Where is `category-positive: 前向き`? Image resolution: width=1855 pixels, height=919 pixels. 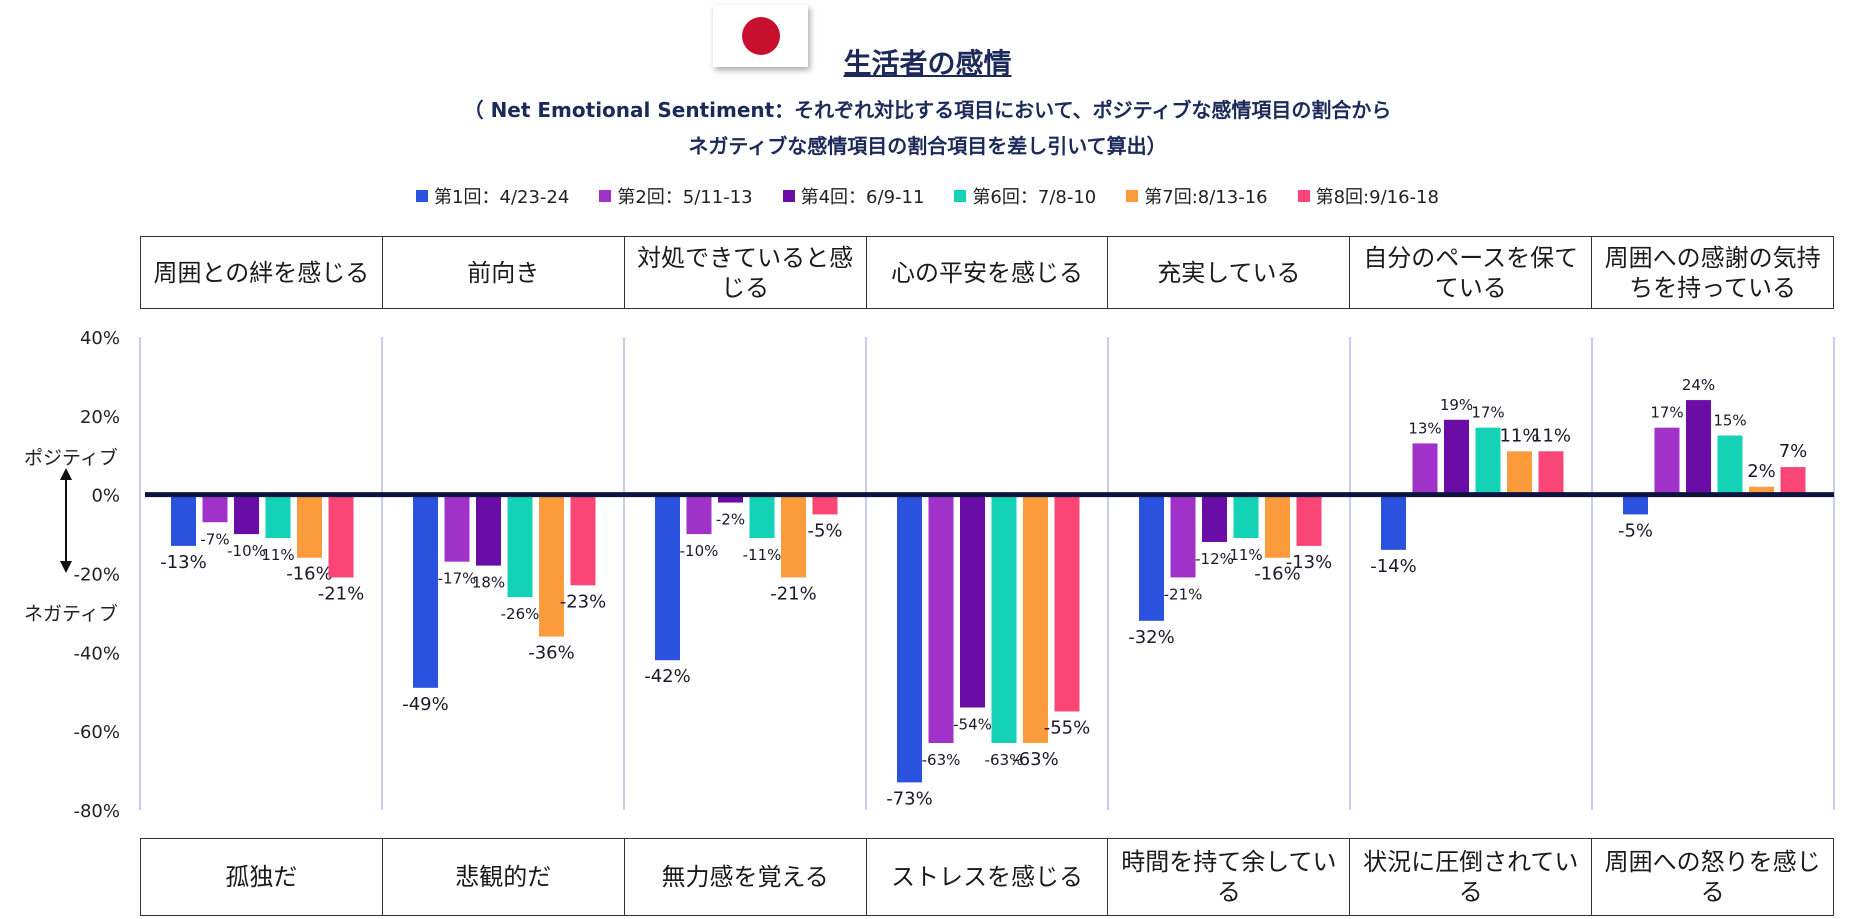
category-positive: 前向き is located at coordinates (504, 272).